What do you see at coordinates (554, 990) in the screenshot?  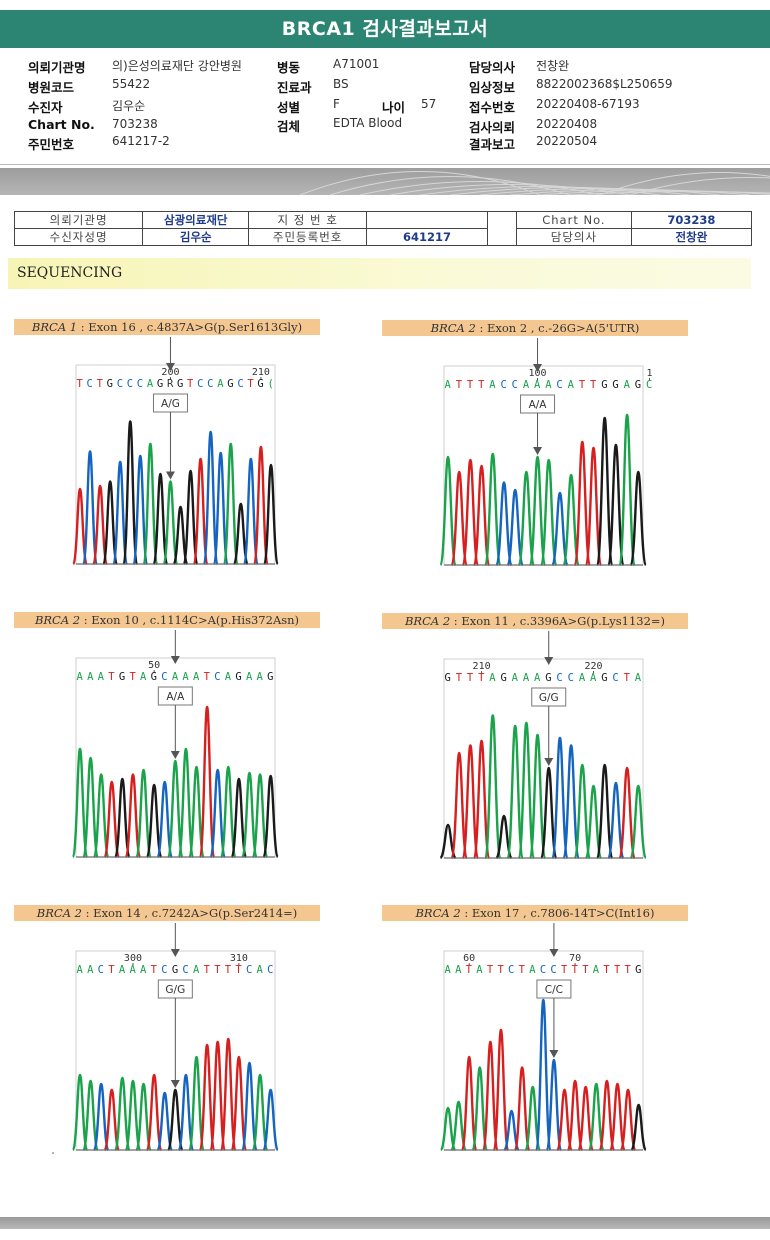 I see `genotype-label: C/C` at bounding box center [554, 990].